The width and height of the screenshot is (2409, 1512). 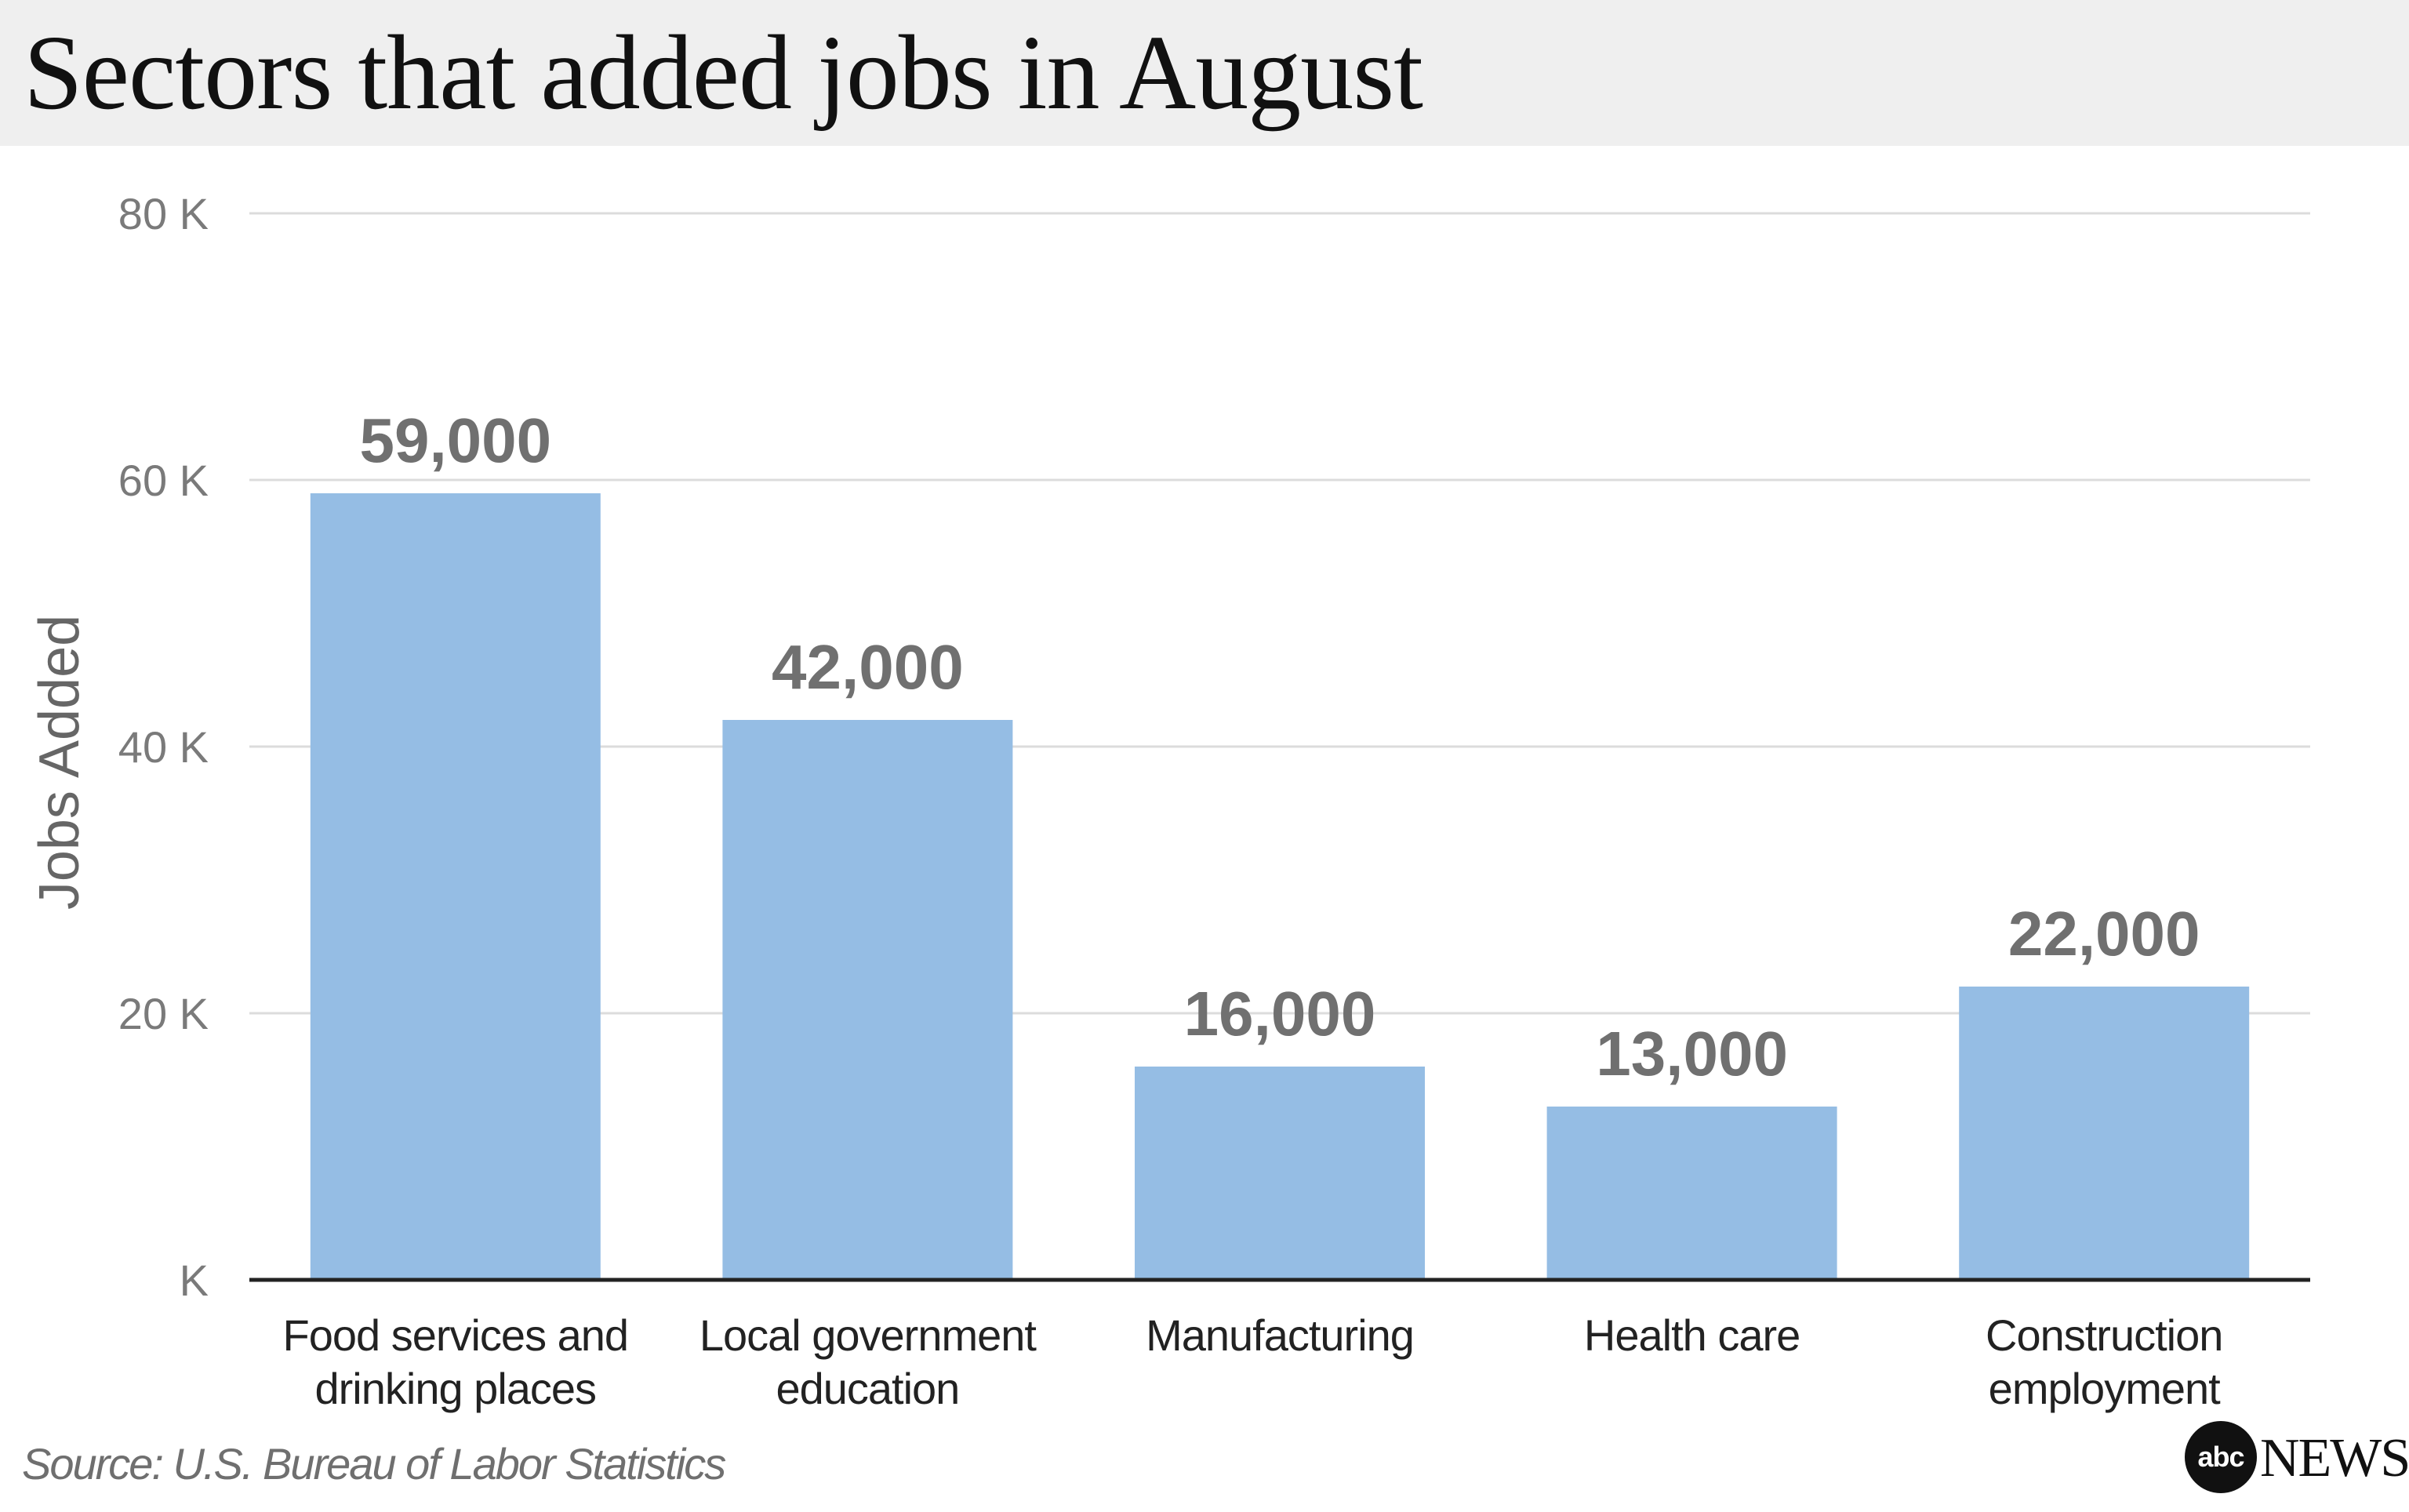 I want to click on chart-title: Sectors that added jobs in August, so click(x=723, y=73).